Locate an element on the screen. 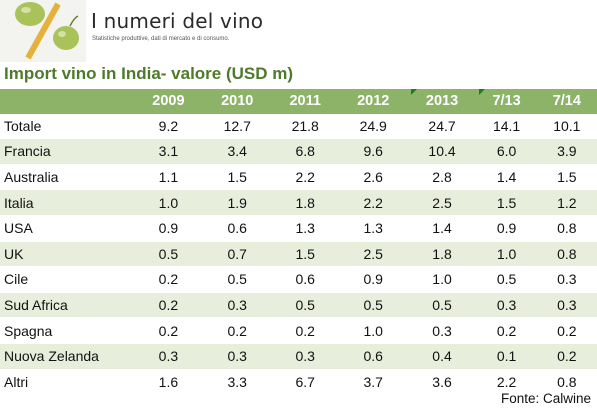 This screenshot has width=597, height=408. table-cell: 6.0 is located at coordinates (506, 151).